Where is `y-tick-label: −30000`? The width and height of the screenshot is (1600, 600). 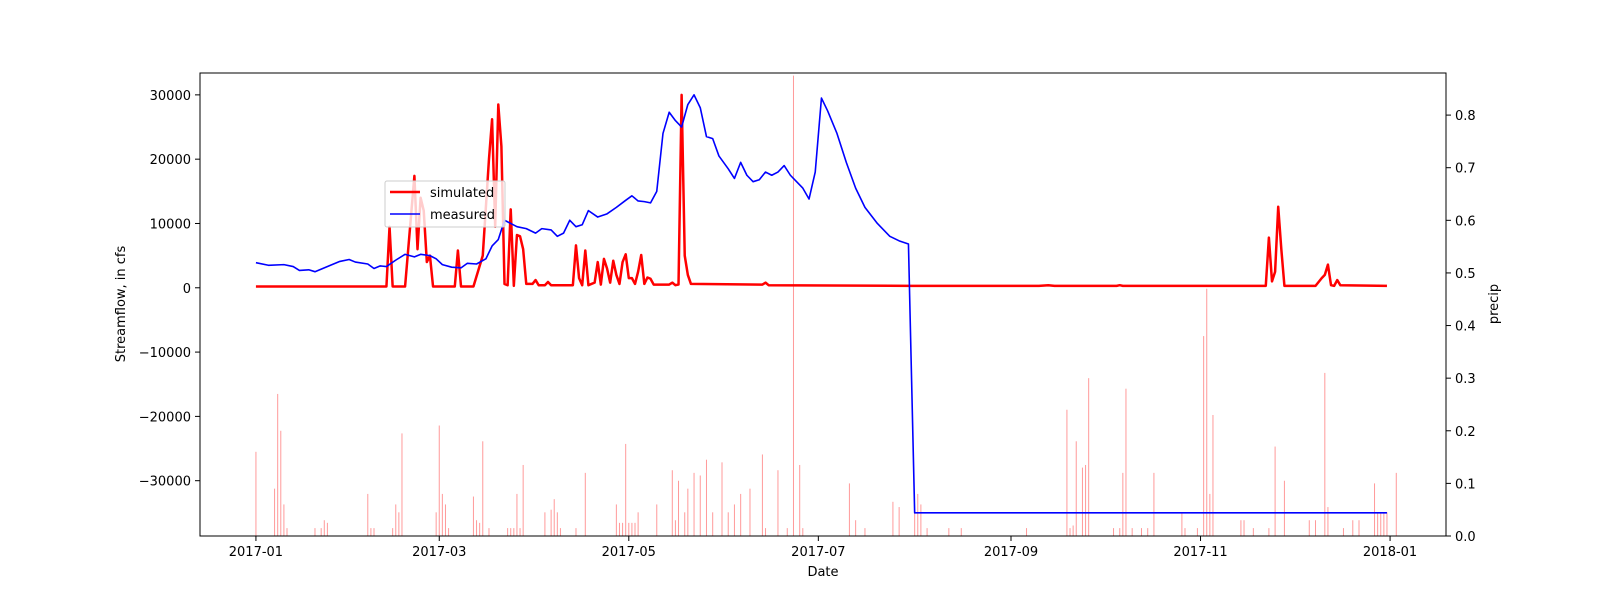 y-tick-label: −30000 is located at coordinates (165, 482).